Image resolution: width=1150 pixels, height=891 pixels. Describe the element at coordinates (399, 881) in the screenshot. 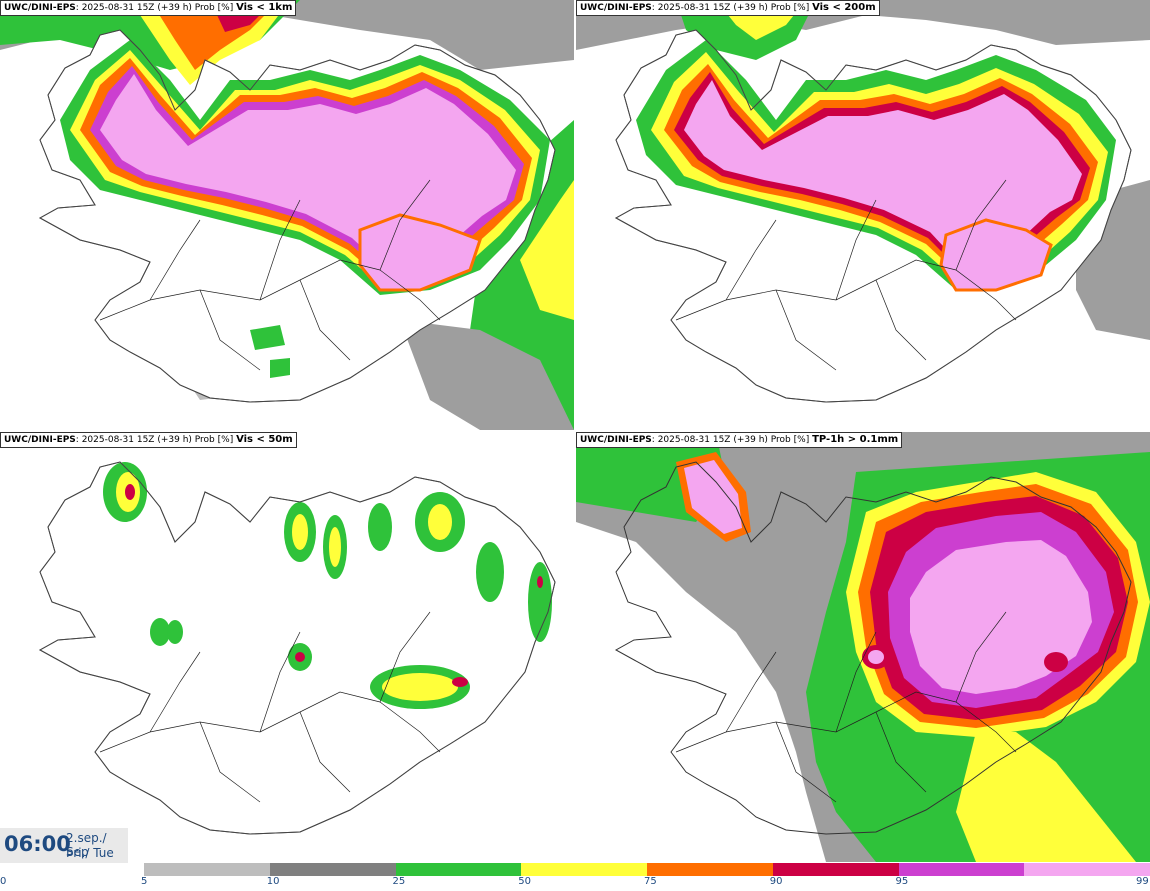

I see `colorbar-tick-label: 25` at that location.